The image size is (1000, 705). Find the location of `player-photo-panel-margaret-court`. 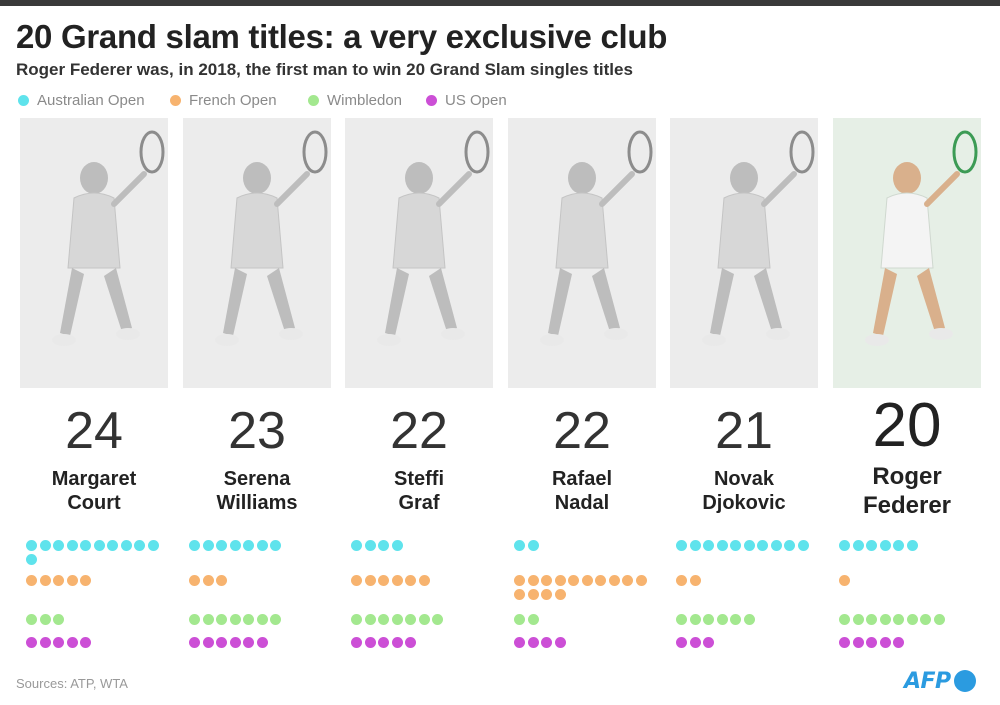

player-photo-panel-margaret-court is located at coordinates (94, 253).